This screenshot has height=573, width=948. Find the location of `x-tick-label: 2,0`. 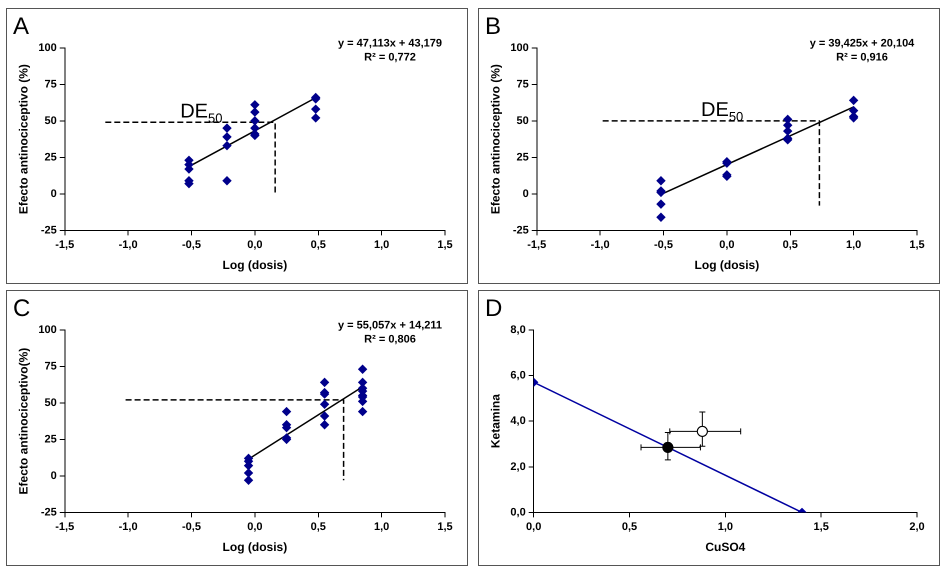

x-tick-label: 2,0 is located at coordinates (917, 527).